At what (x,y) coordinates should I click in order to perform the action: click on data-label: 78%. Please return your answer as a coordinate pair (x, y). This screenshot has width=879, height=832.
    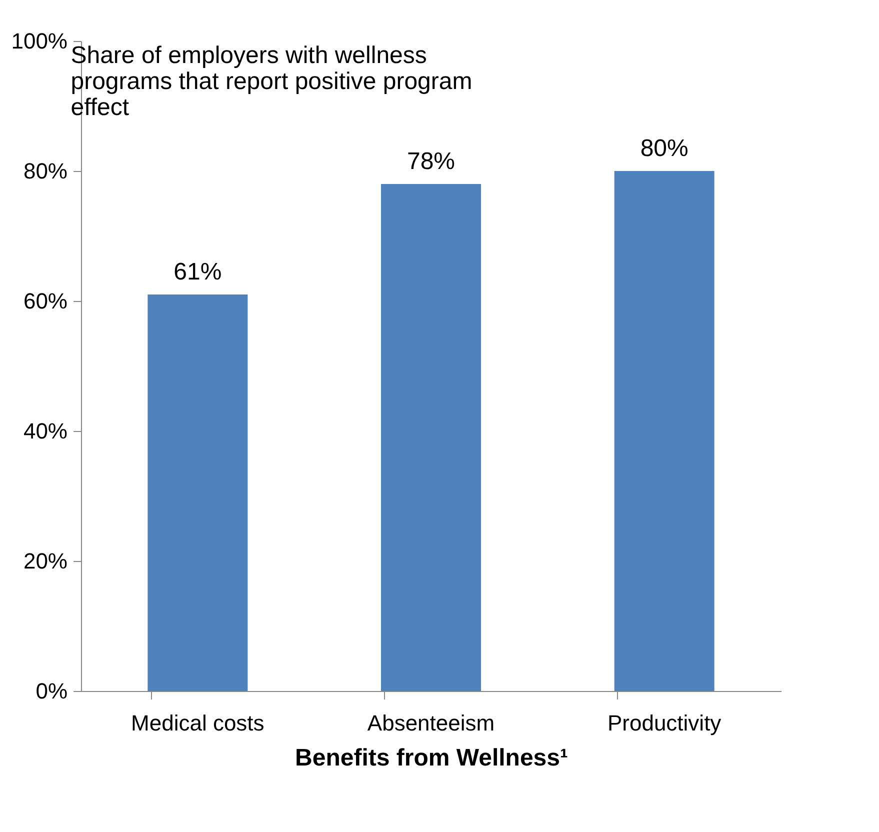
    Looking at the image, I should click on (431, 161).